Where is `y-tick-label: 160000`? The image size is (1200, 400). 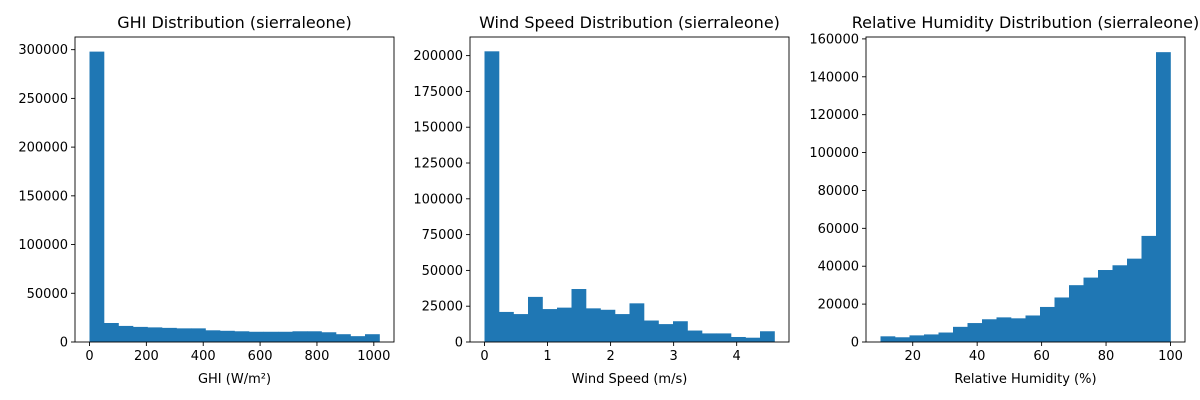 y-tick-label: 160000 is located at coordinates (834, 39).